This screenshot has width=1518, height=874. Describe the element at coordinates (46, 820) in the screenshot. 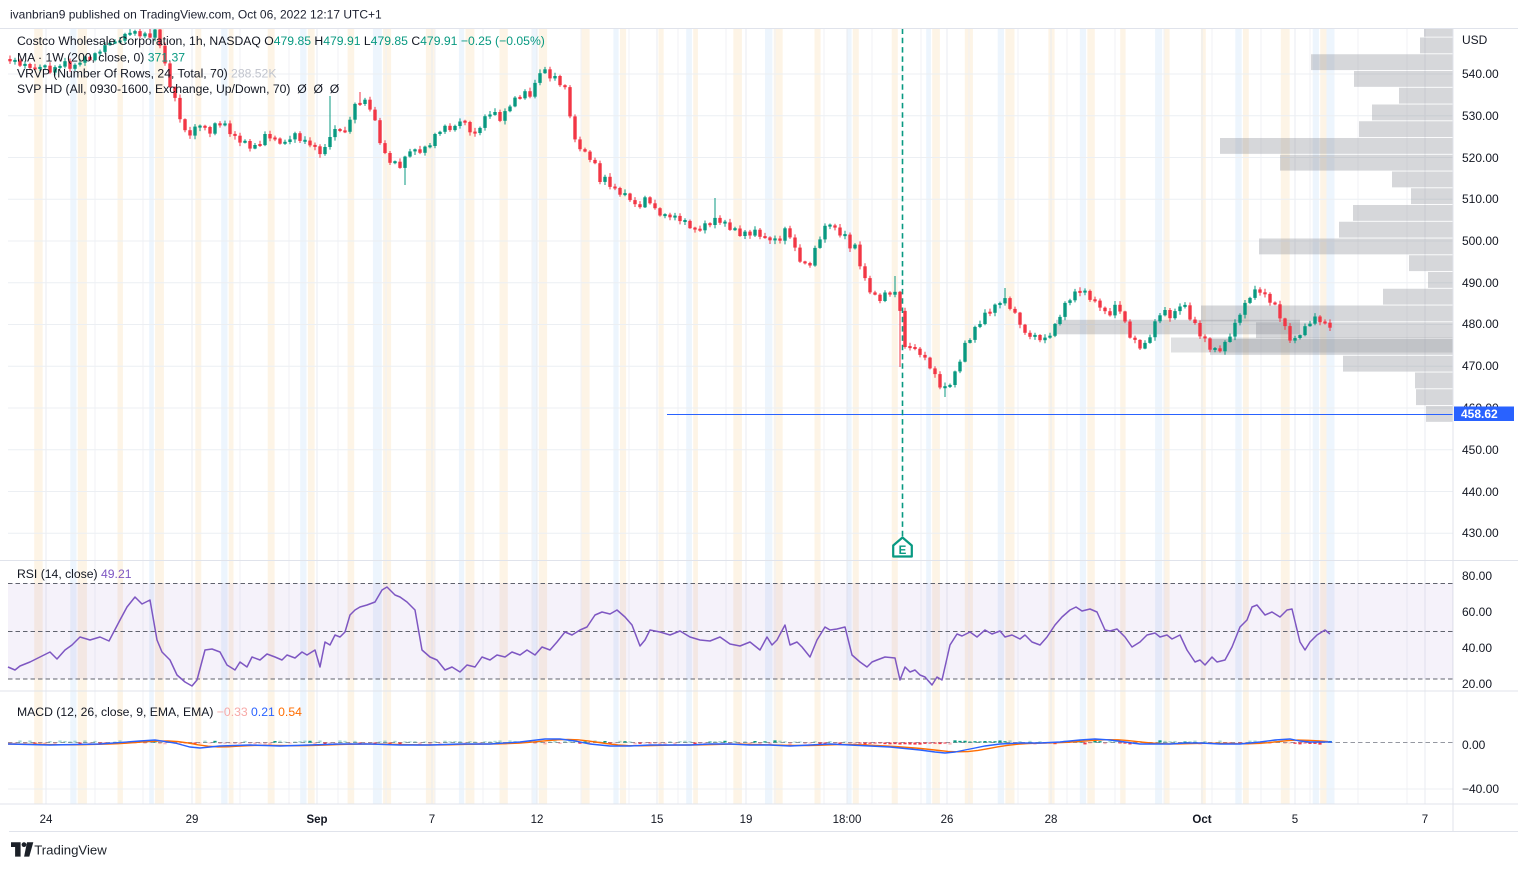

I see `svg-text: 24` at that location.